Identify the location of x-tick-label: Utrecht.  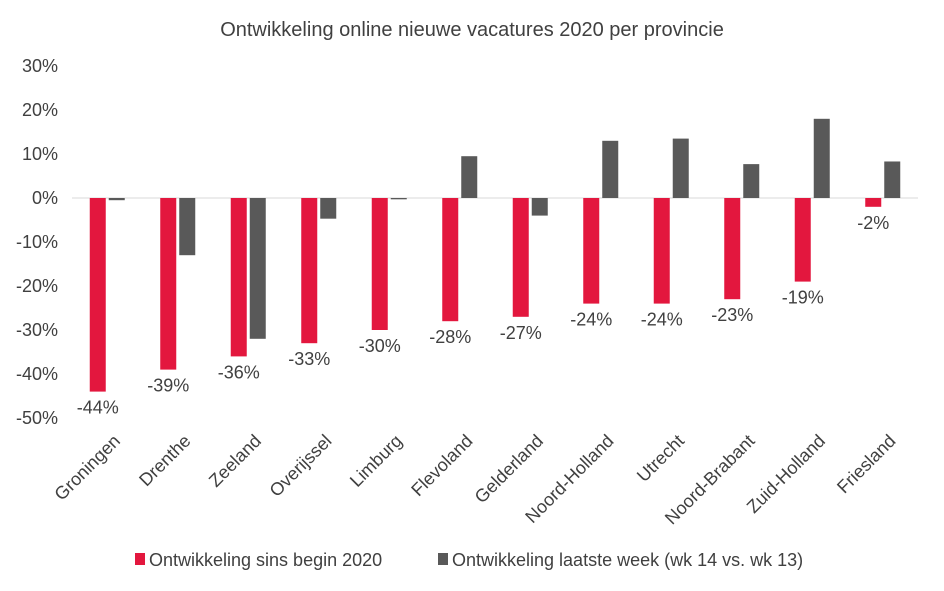
(660, 458).